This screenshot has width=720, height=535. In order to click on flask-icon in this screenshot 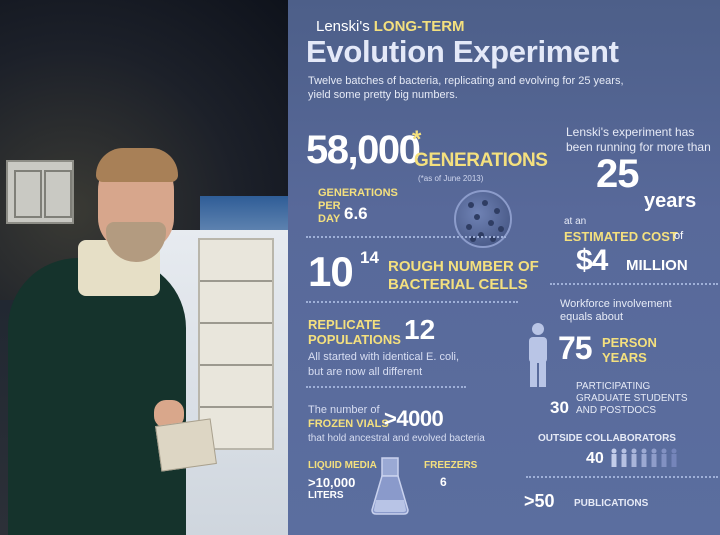, I will do `click(390, 486)`.